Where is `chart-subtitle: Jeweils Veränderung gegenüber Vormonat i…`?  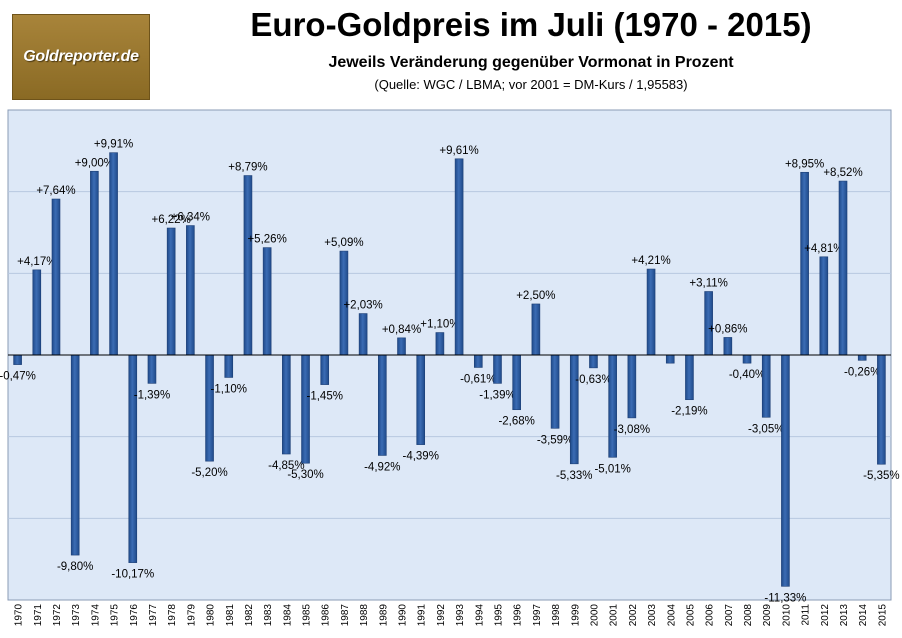
chart-subtitle: Jeweils Veränderung gegenüber Vormonat i… is located at coordinates (531, 62).